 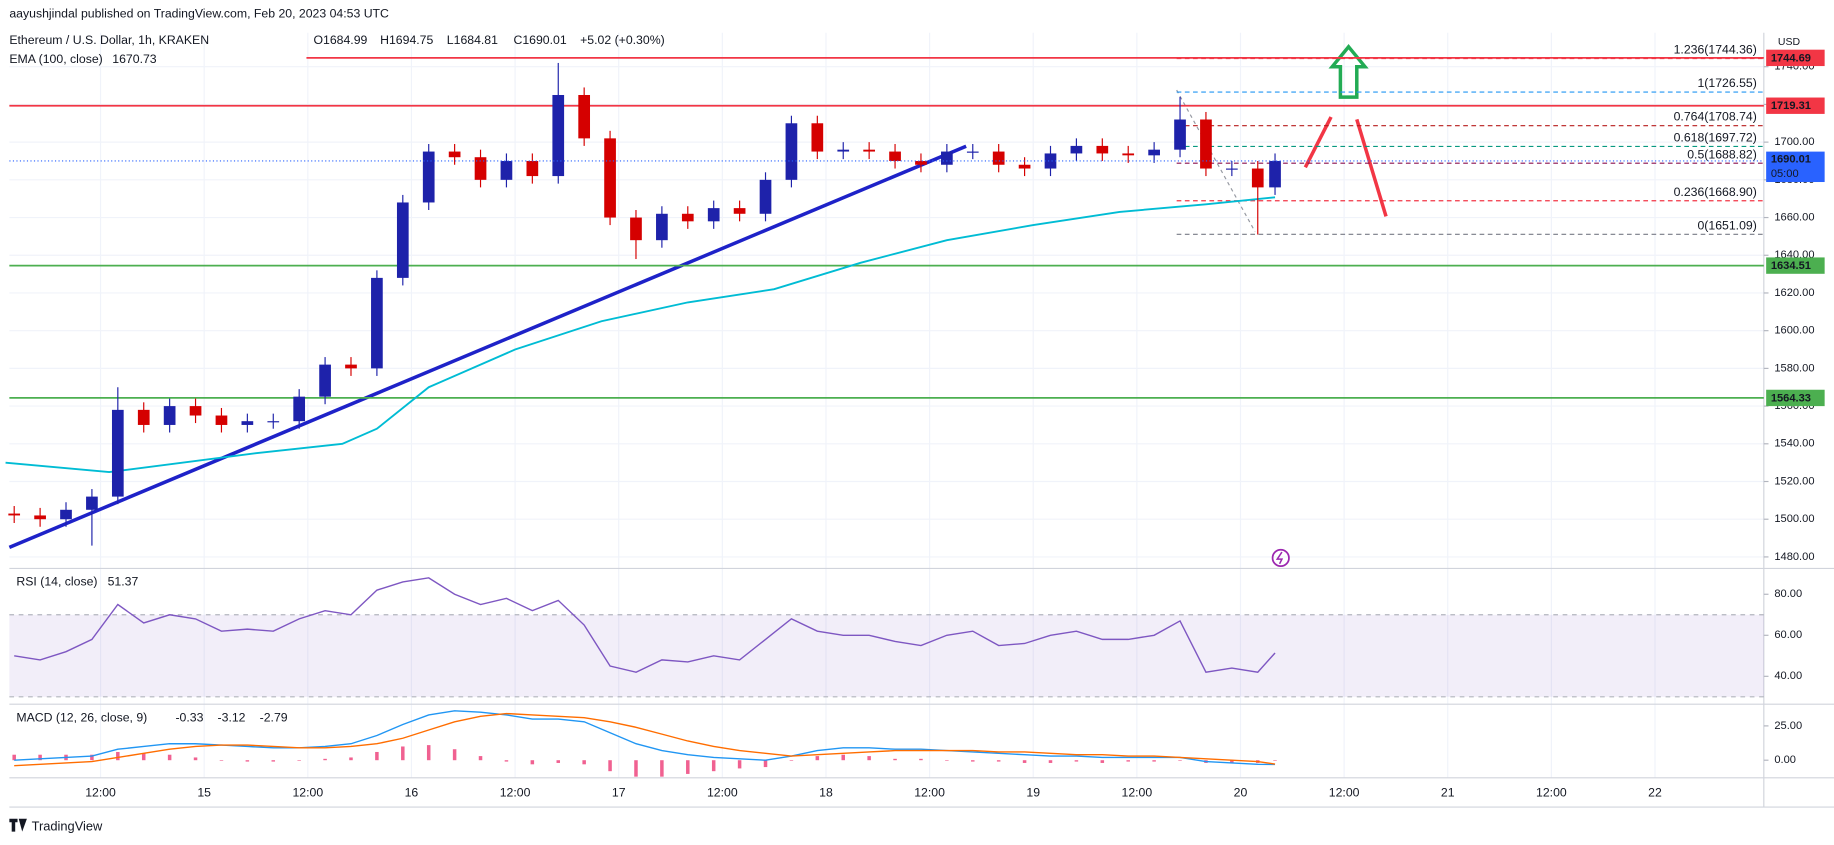 I want to click on x-tick-label: 15, so click(x=204, y=792).